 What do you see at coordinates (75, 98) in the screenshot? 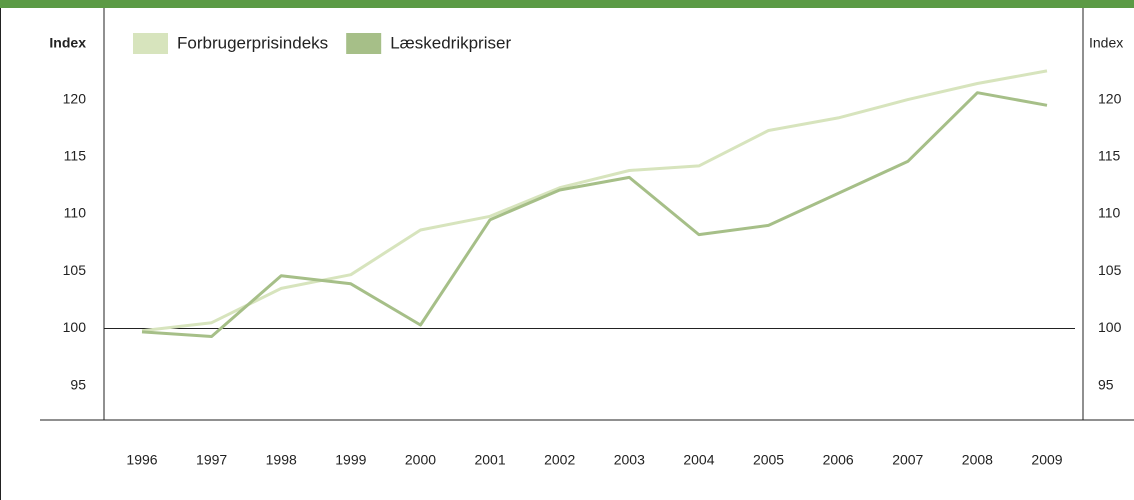
I see `y-tick-label: 120` at bounding box center [75, 98].